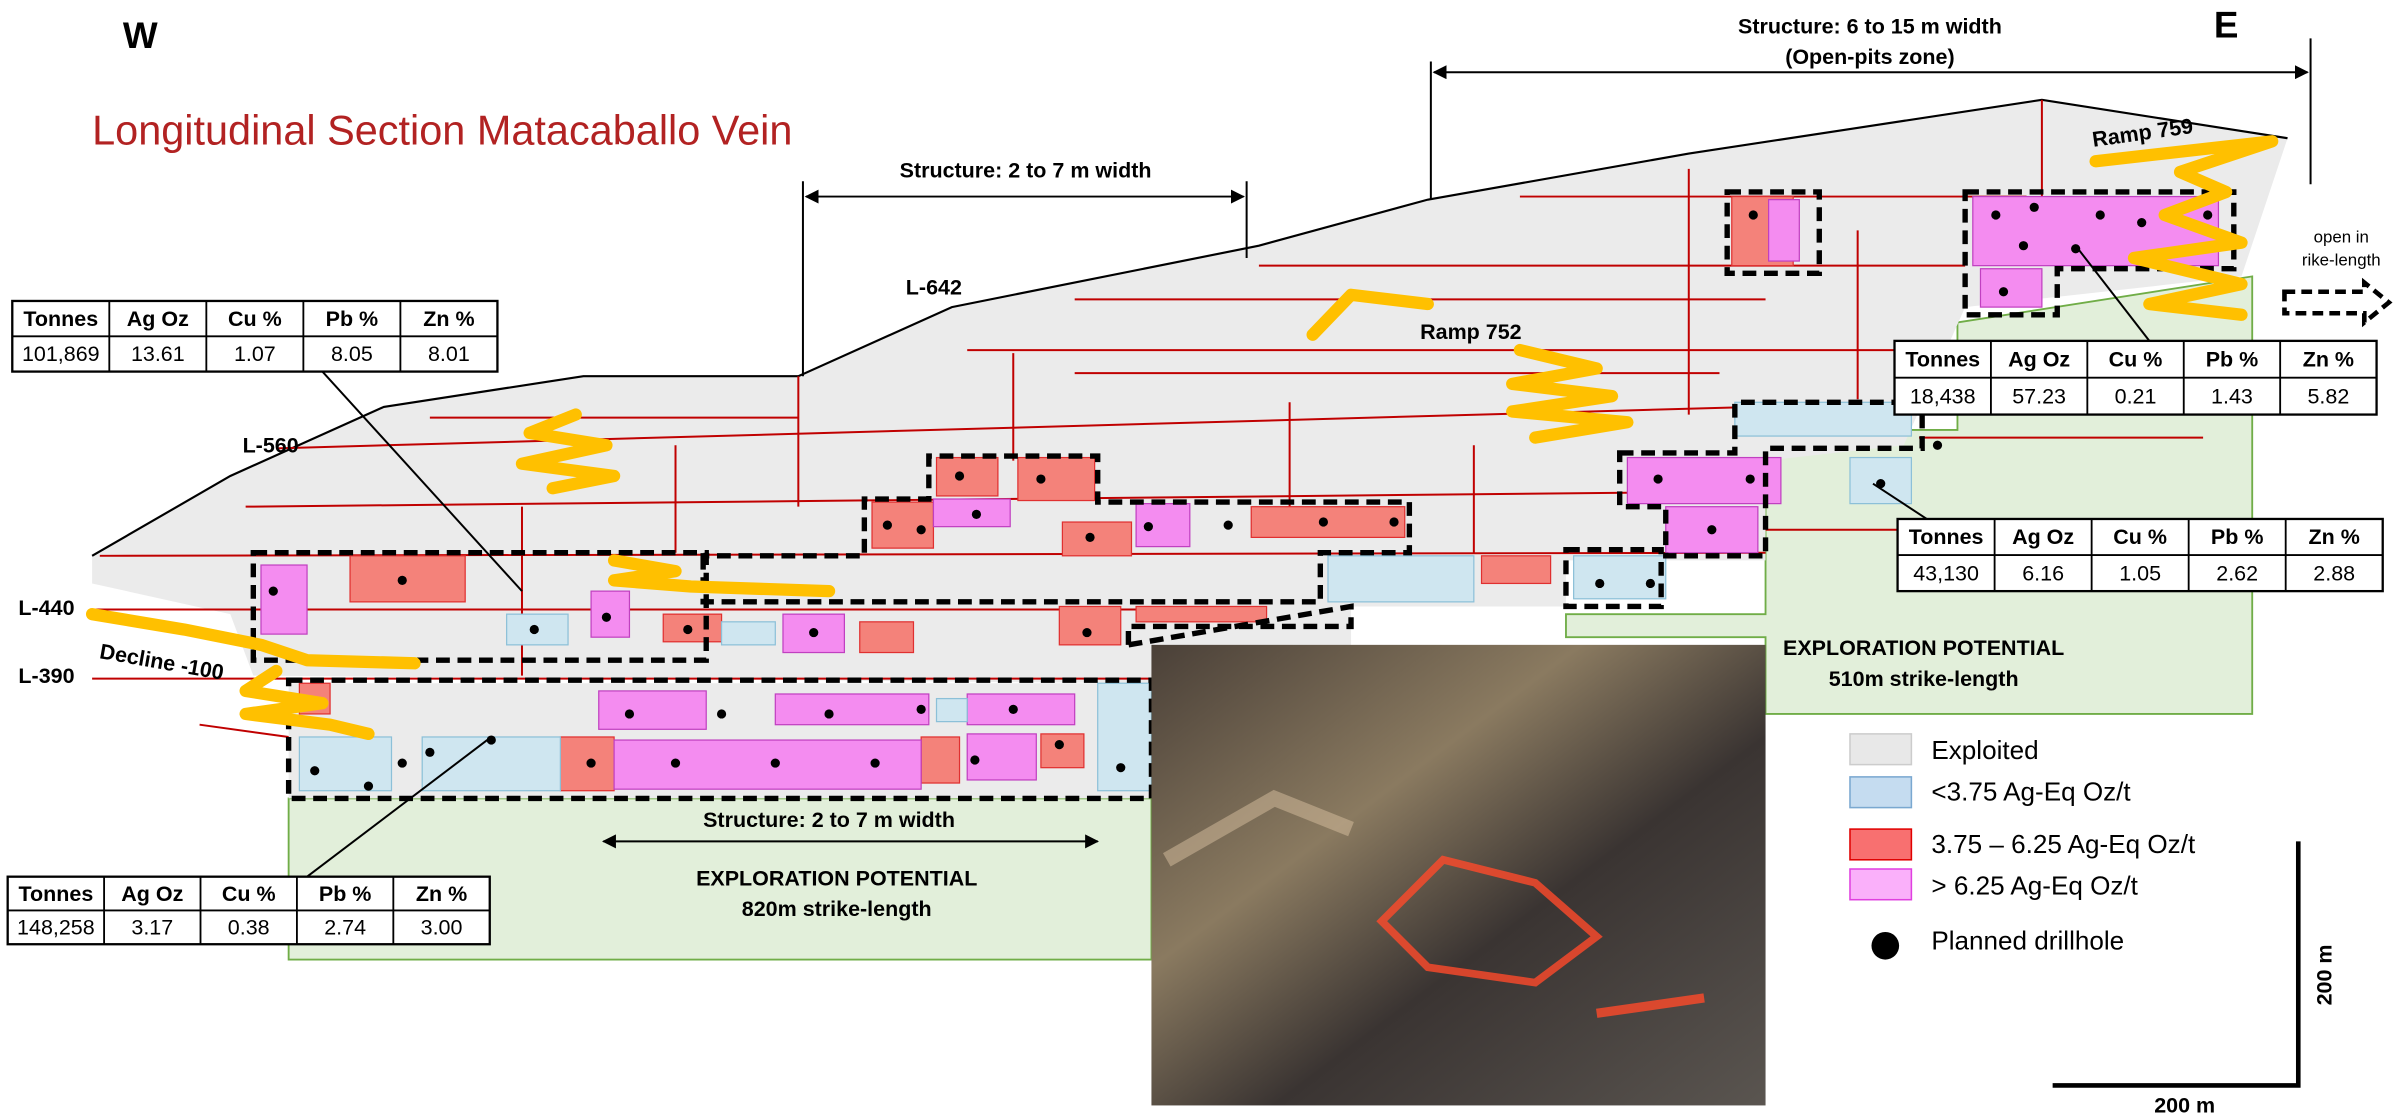 This screenshot has height=1117, width=2395. I want to click on level-label: L-390, so click(46, 676).